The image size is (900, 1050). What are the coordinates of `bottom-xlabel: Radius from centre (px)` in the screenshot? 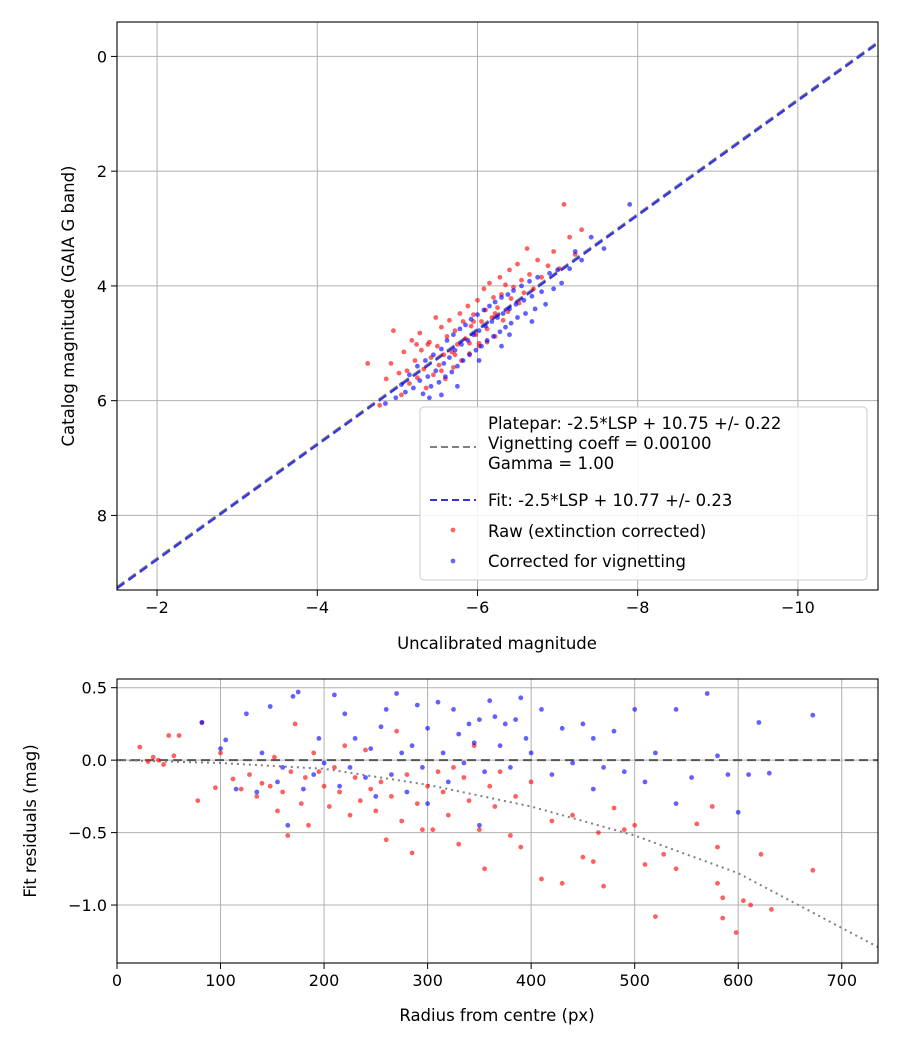 It's located at (496, 1015).